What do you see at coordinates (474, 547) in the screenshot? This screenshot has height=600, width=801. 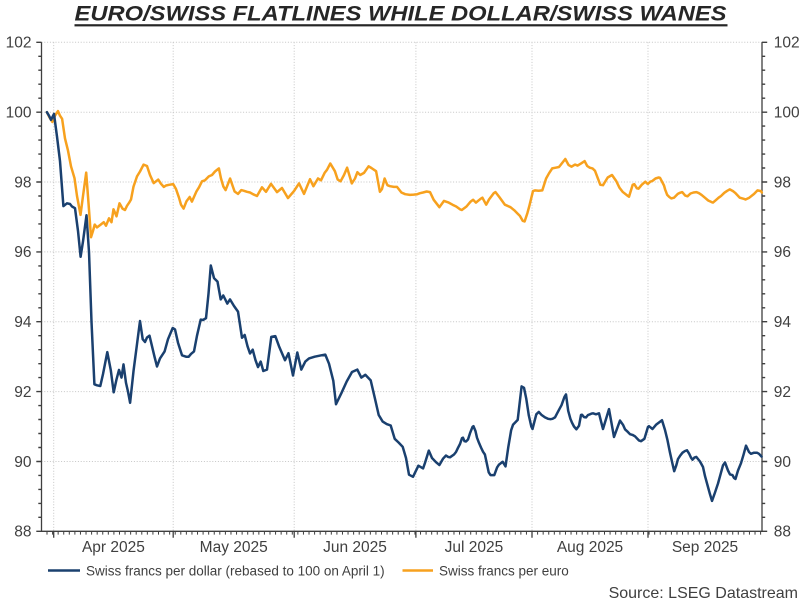 I see `svg-text: Jul 2025` at bounding box center [474, 547].